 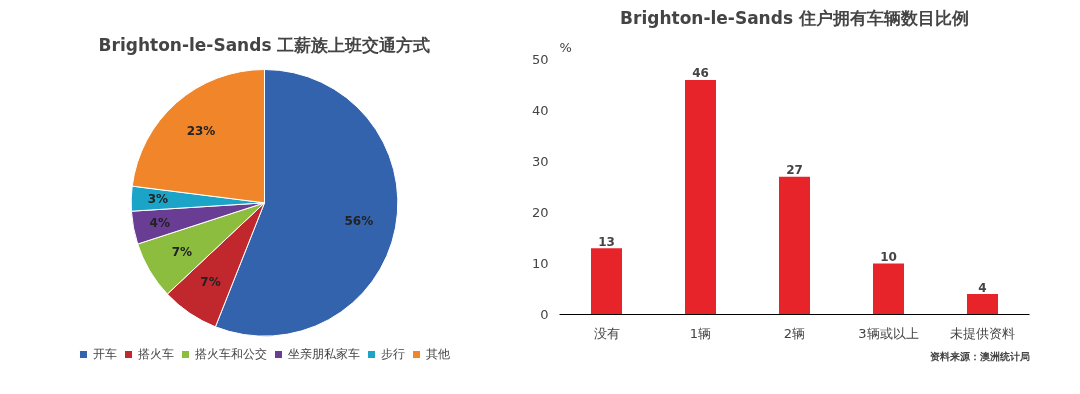 I want to click on x-tick-label: 没有, so click(x=606, y=333).